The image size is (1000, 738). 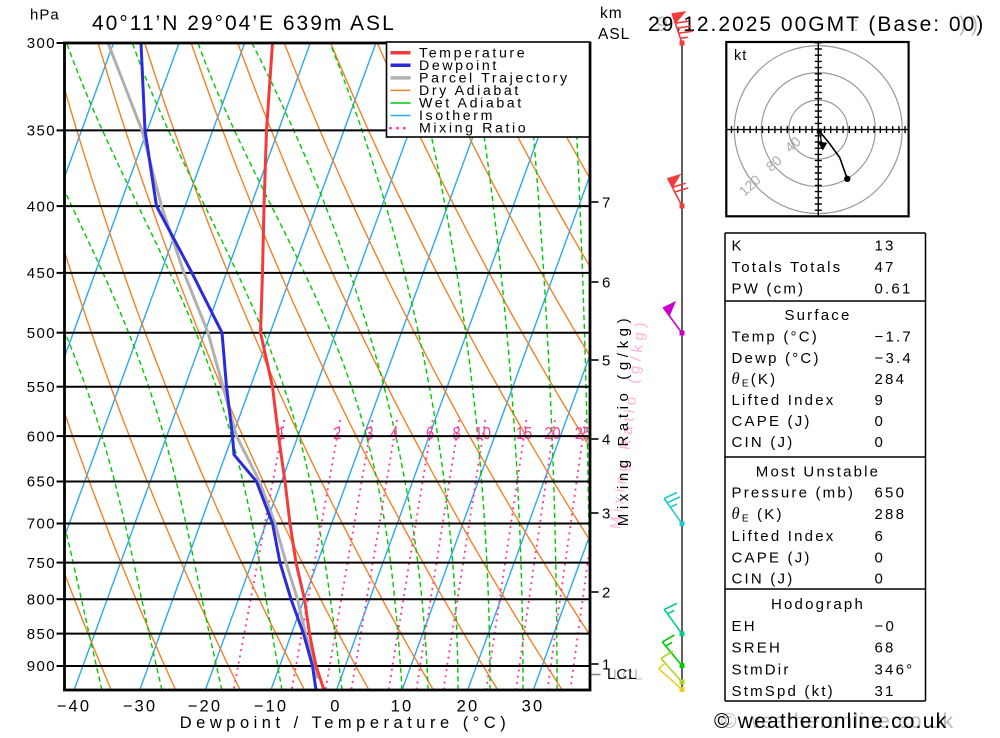 I want to click on svg-text: Dewpoint, so click(x=459, y=66).